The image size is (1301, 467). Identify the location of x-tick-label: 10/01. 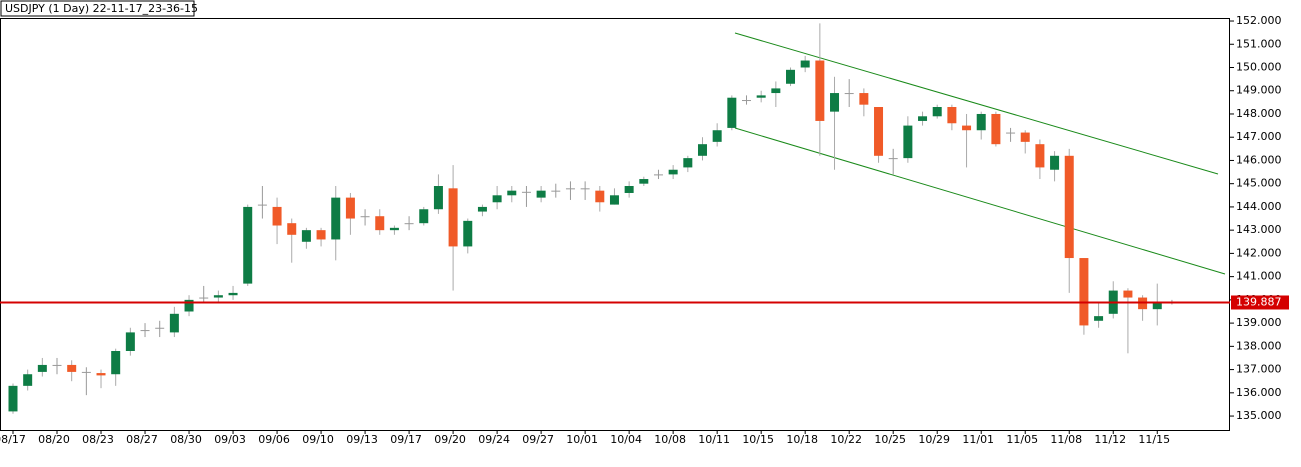
(582, 439).